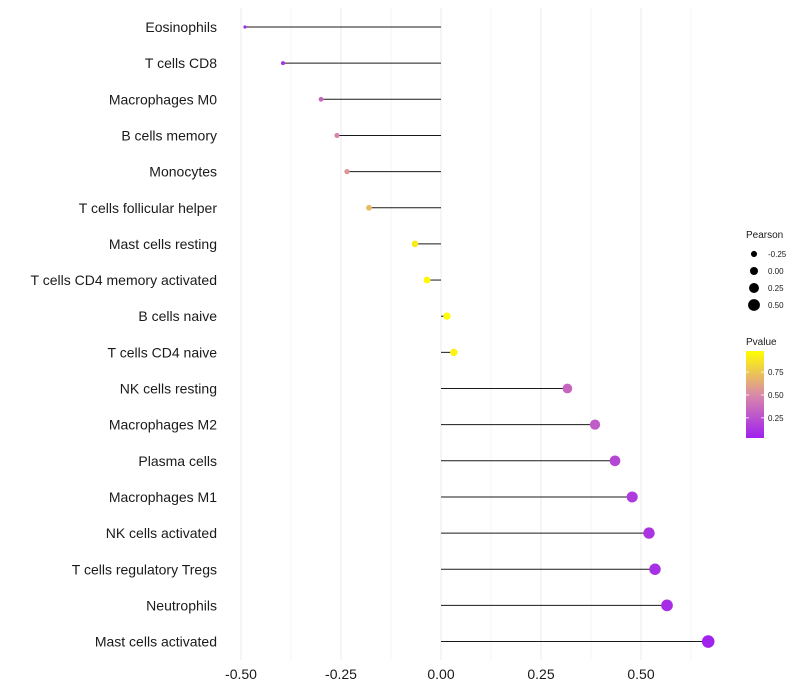  Describe the element at coordinates (124, 280) in the screenshot. I see `category-label: T cells CD4 memory activated` at that location.